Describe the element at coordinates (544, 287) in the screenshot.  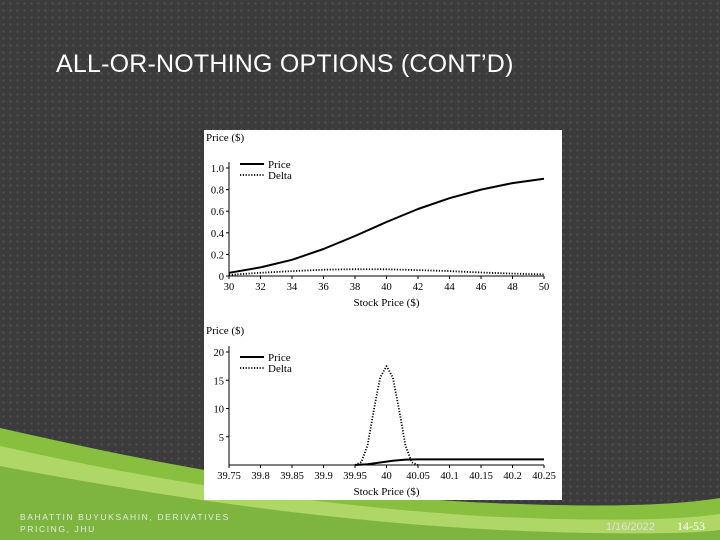
I see `x-tick-label: 50` at that location.